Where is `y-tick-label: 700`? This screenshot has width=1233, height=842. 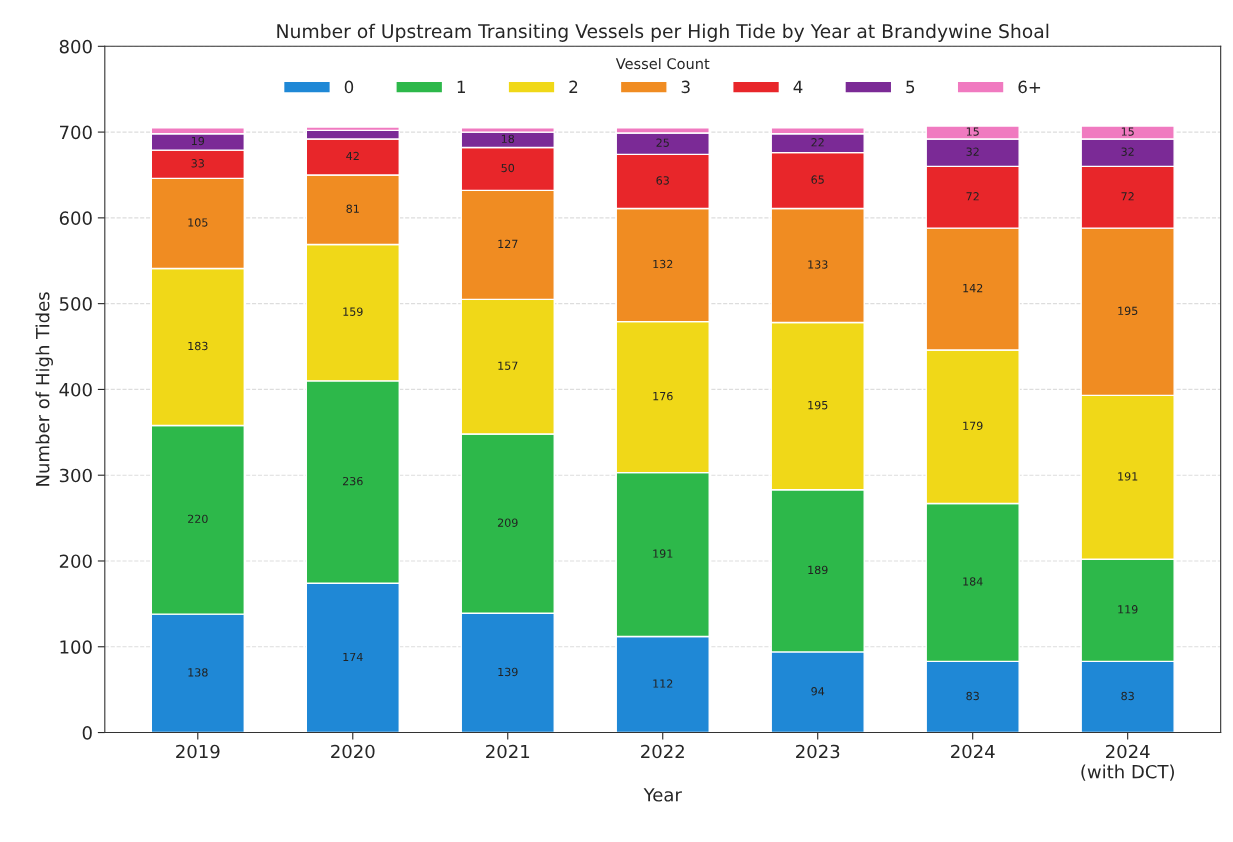 y-tick-label: 700 is located at coordinates (76, 132).